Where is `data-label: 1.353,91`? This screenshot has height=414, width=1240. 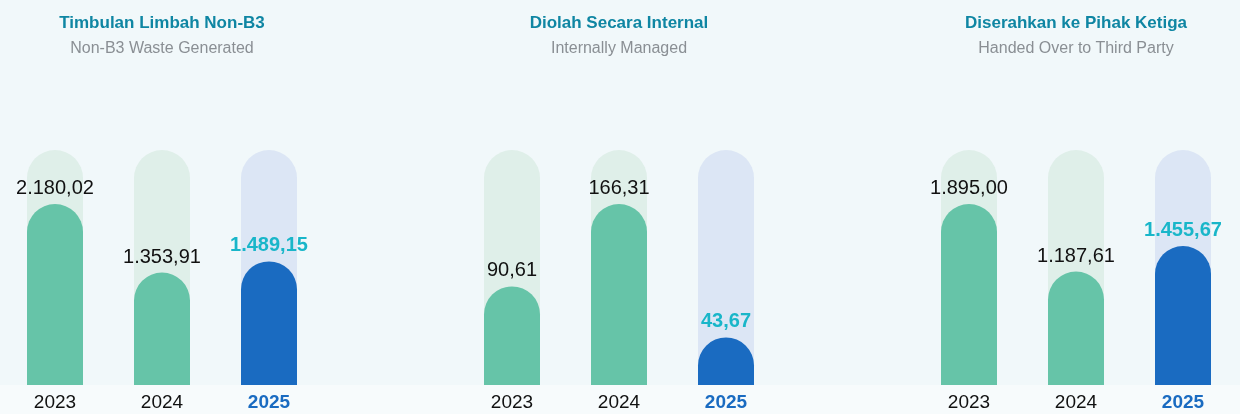
data-label: 1.353,91 is located at coordinates (162, 255).